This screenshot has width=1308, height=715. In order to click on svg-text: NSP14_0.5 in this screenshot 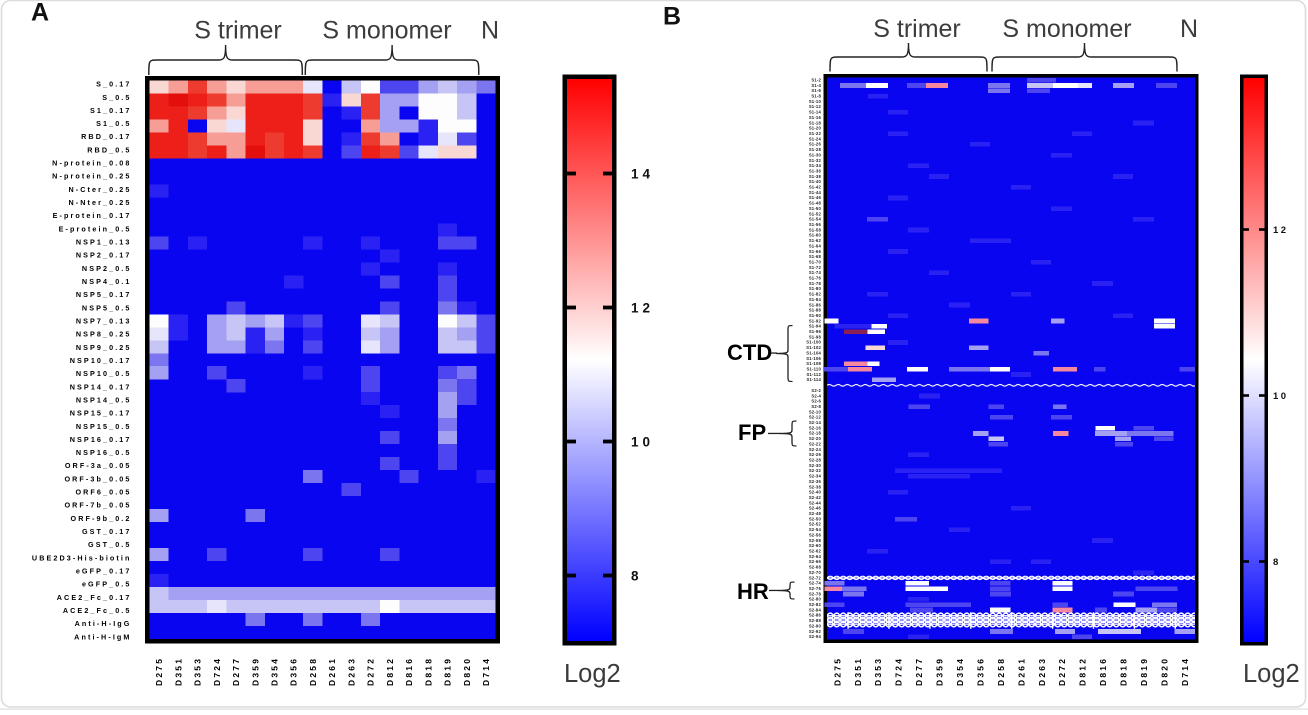, I will do `click(104, 399)`.